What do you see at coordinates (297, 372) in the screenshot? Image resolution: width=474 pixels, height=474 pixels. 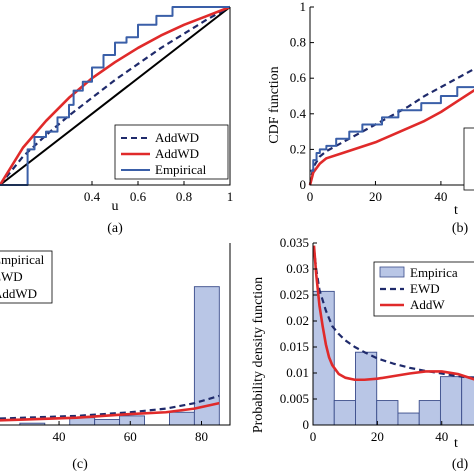 I see `panel-d-ytick-label: 0.01` at bounding box center [297, 372].